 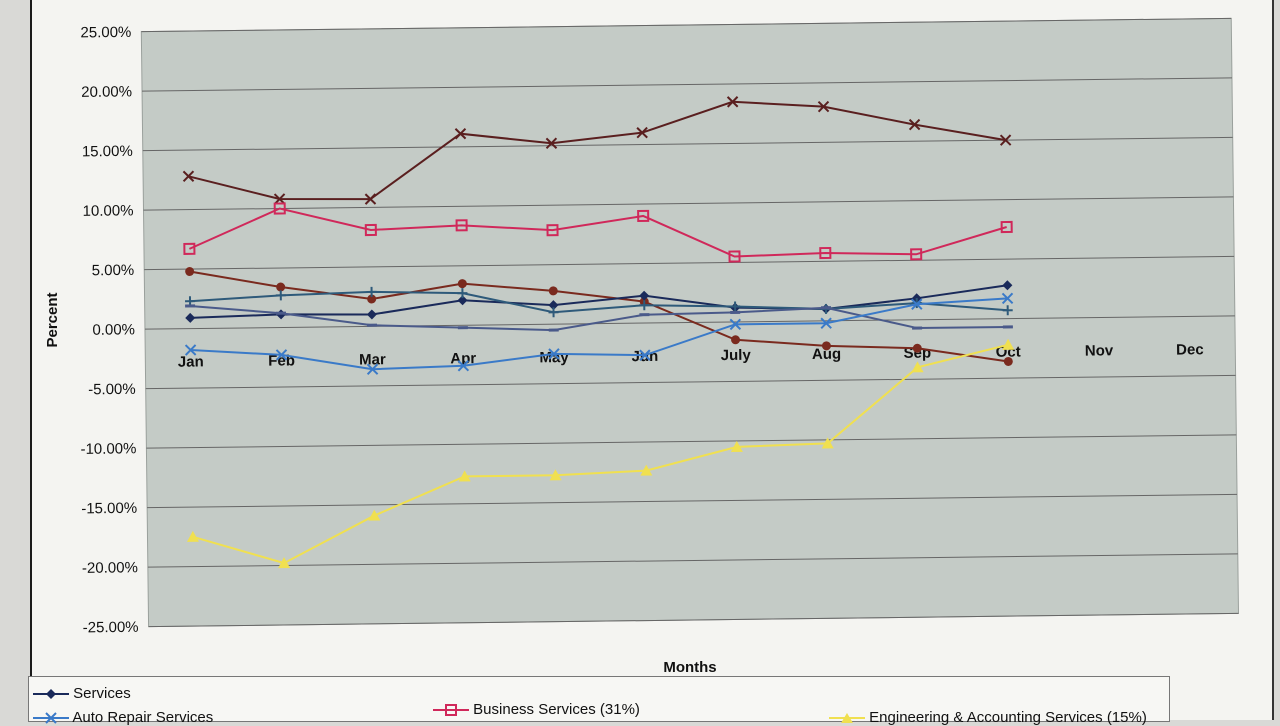 I want to click on legend-label-engineering: Engineering & Accounting Services (15%), so click(x=1008, y=717).